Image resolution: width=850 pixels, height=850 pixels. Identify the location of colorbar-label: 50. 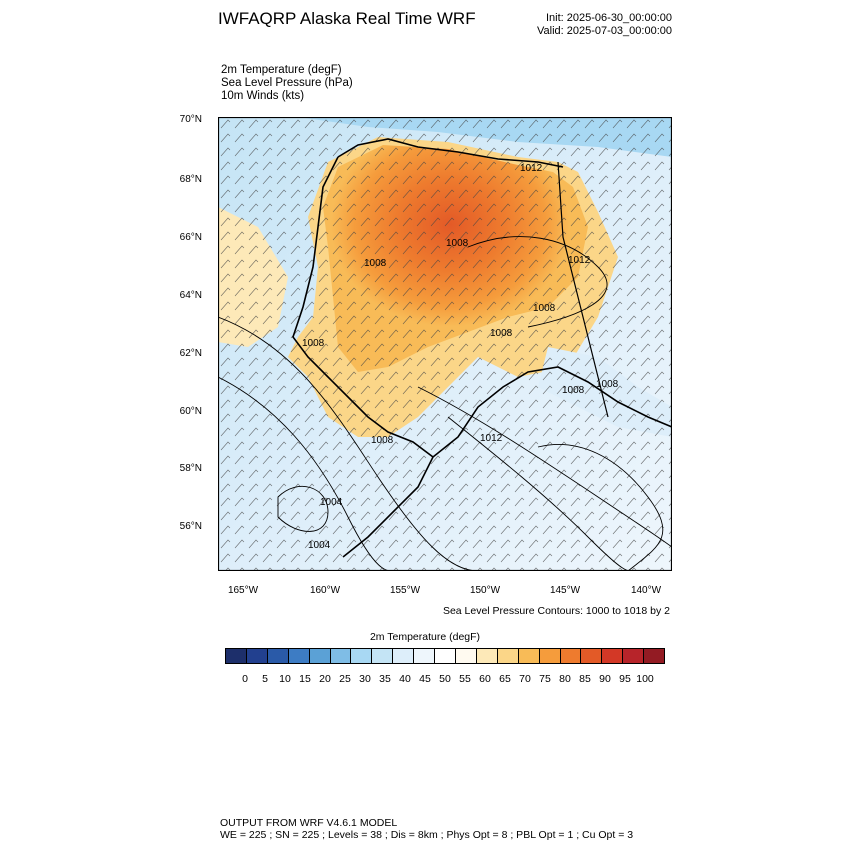
(445, 679).